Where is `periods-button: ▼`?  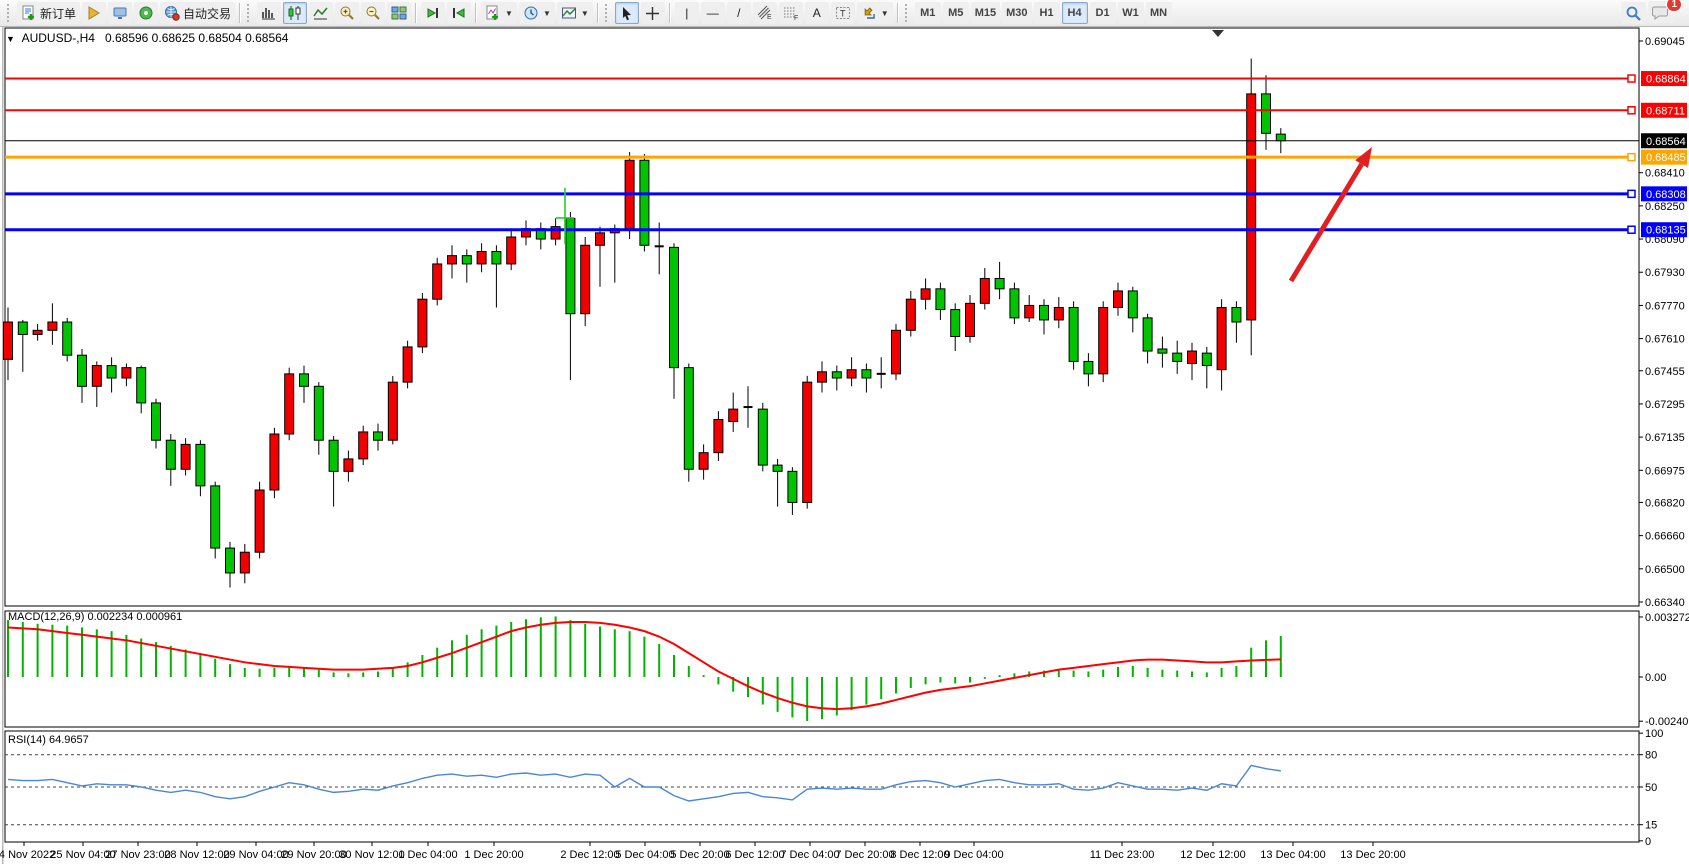
periods-button: ▼ is located at coordinates (536, 13).